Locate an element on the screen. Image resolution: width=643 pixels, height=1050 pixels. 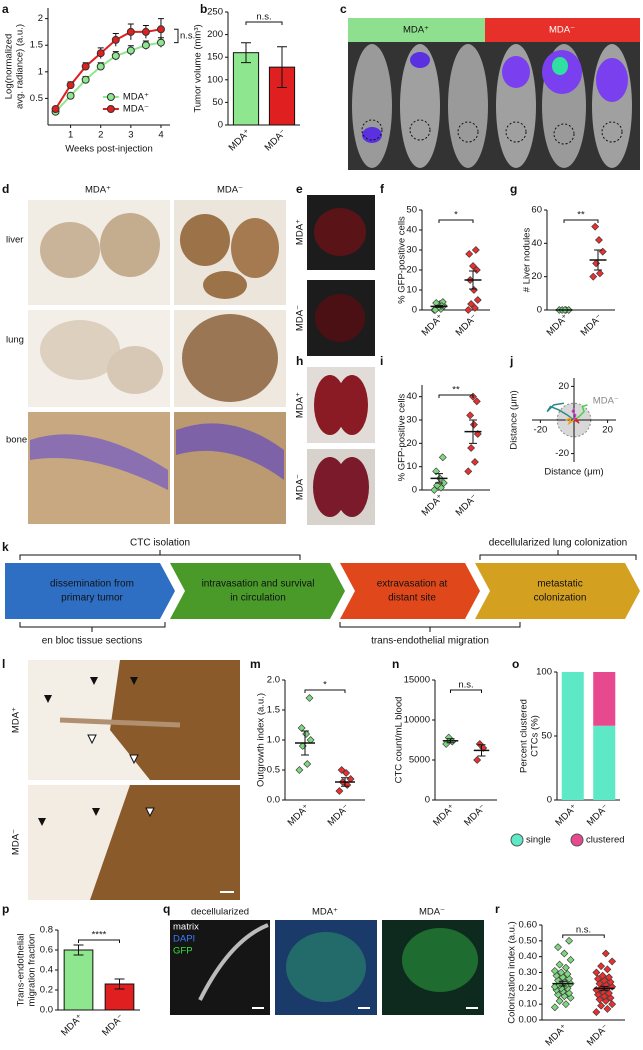
step-label: intravasation and survival is located at coordinates (258, 584).